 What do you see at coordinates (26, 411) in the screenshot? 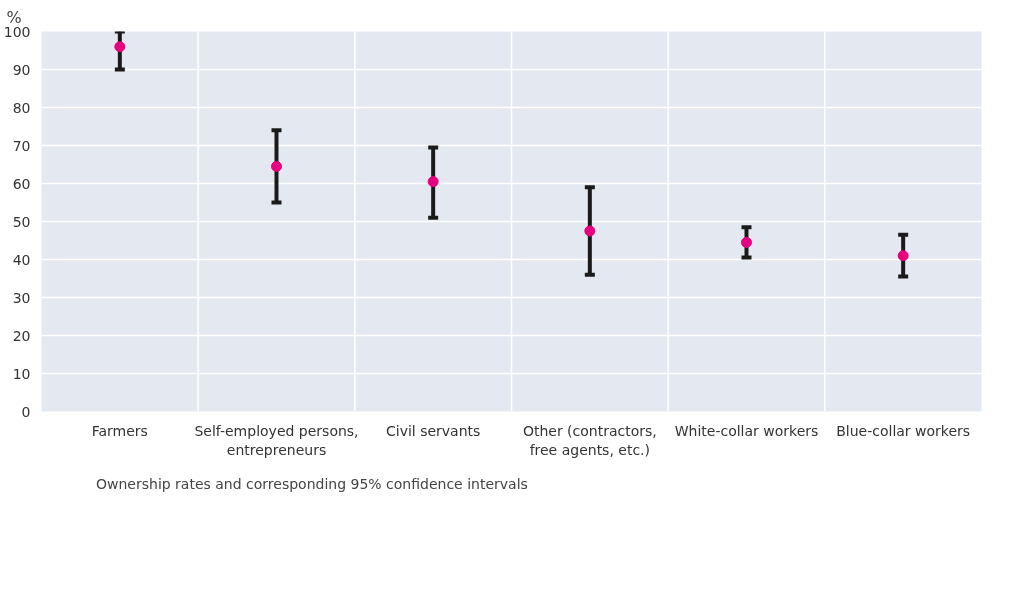
I see `y-tick-label: 0` at bounding box center [26, 411].